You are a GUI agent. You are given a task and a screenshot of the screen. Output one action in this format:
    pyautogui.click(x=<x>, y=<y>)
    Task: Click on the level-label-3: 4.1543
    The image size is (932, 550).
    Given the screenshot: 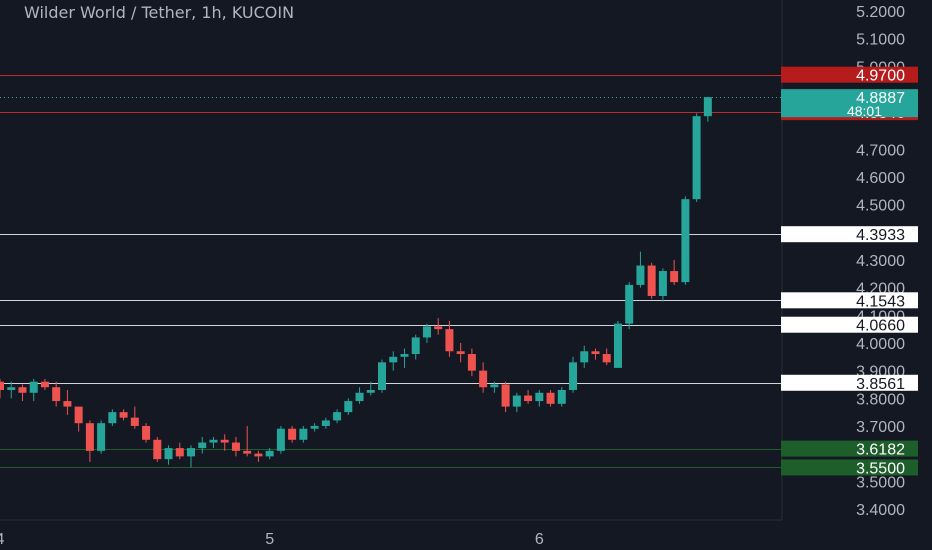 What is the action you would take?
    pyautogui.click(x=880, y=301)
    